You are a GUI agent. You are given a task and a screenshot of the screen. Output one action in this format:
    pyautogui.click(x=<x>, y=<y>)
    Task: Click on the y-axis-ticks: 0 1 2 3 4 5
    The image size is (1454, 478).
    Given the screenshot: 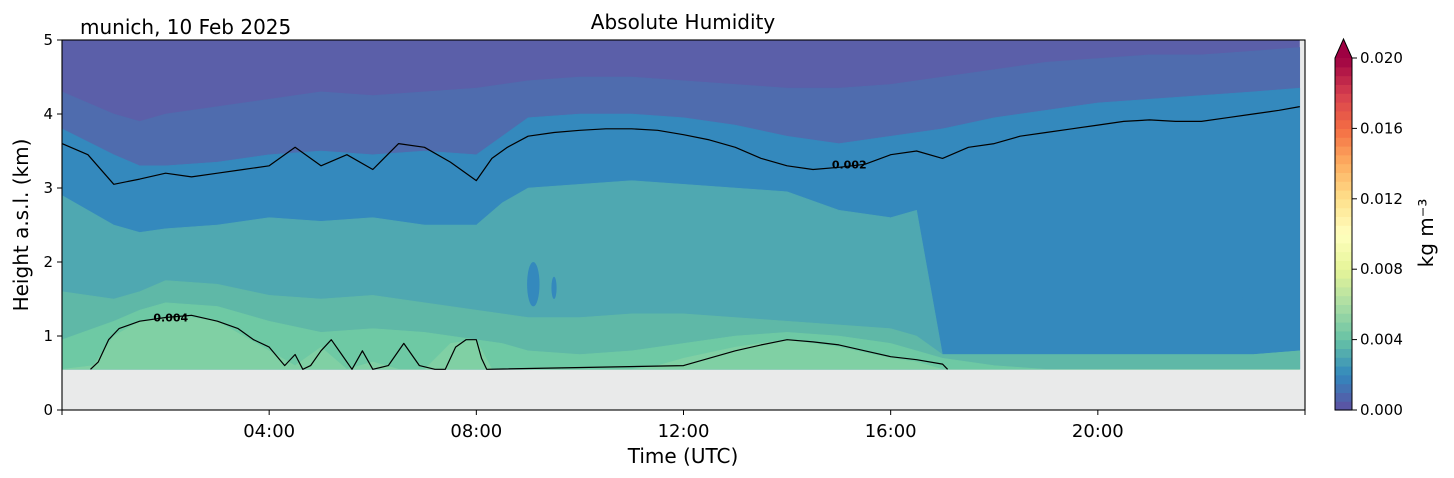 What is the action you would take?
    pyautogui.click(x=52, y=225)
    